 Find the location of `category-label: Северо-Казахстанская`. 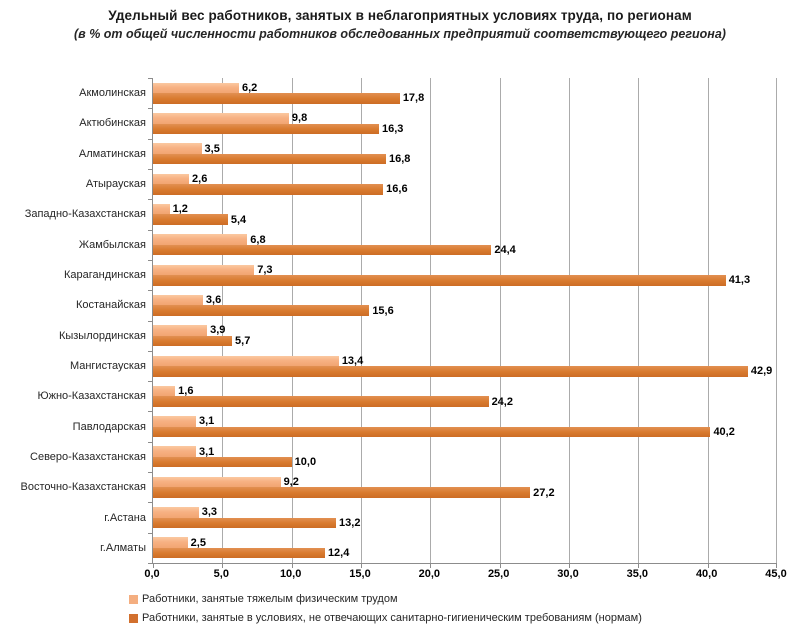

category-label: Северо-Казахстанская is located at coordinates (88, 456).